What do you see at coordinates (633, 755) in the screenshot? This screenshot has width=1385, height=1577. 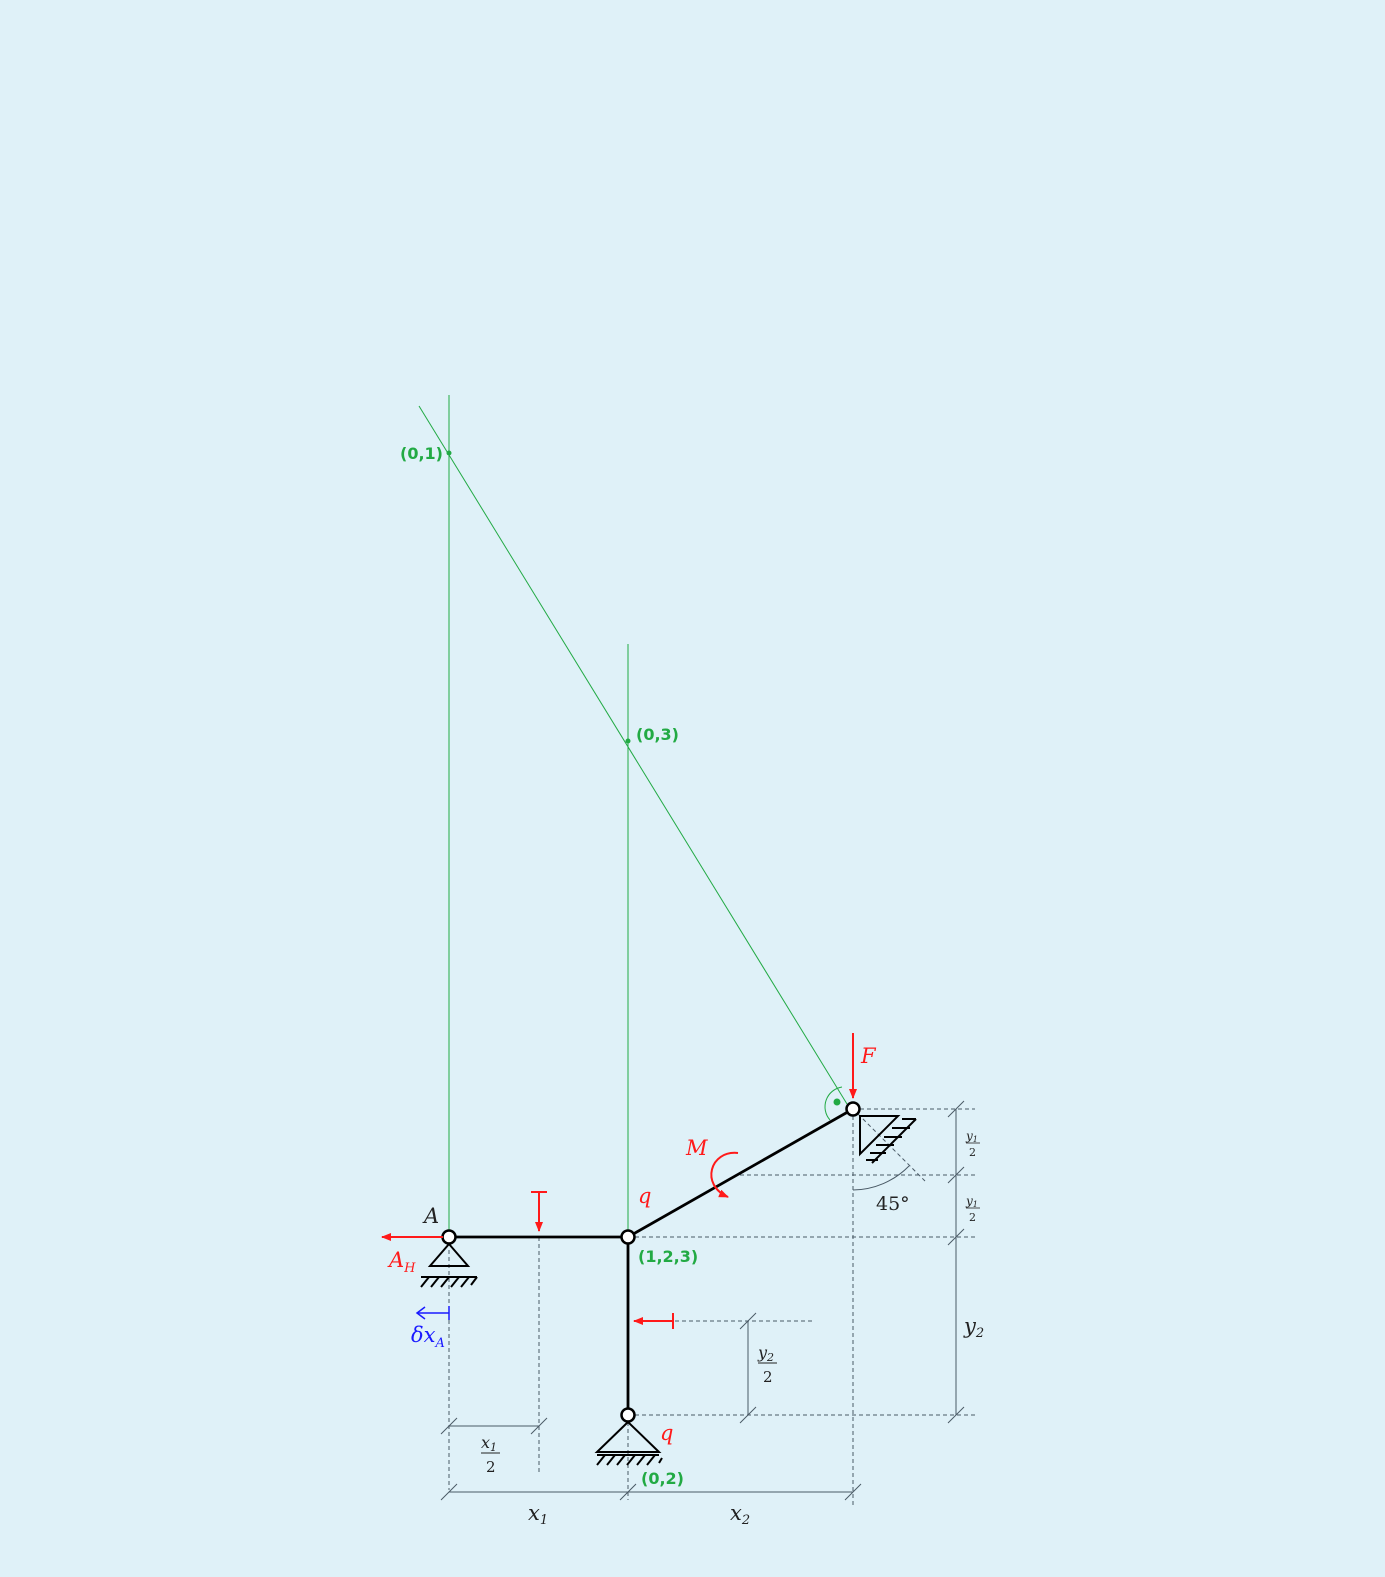 I see `pole-line-diagonal` at bounding box center [633, 755].